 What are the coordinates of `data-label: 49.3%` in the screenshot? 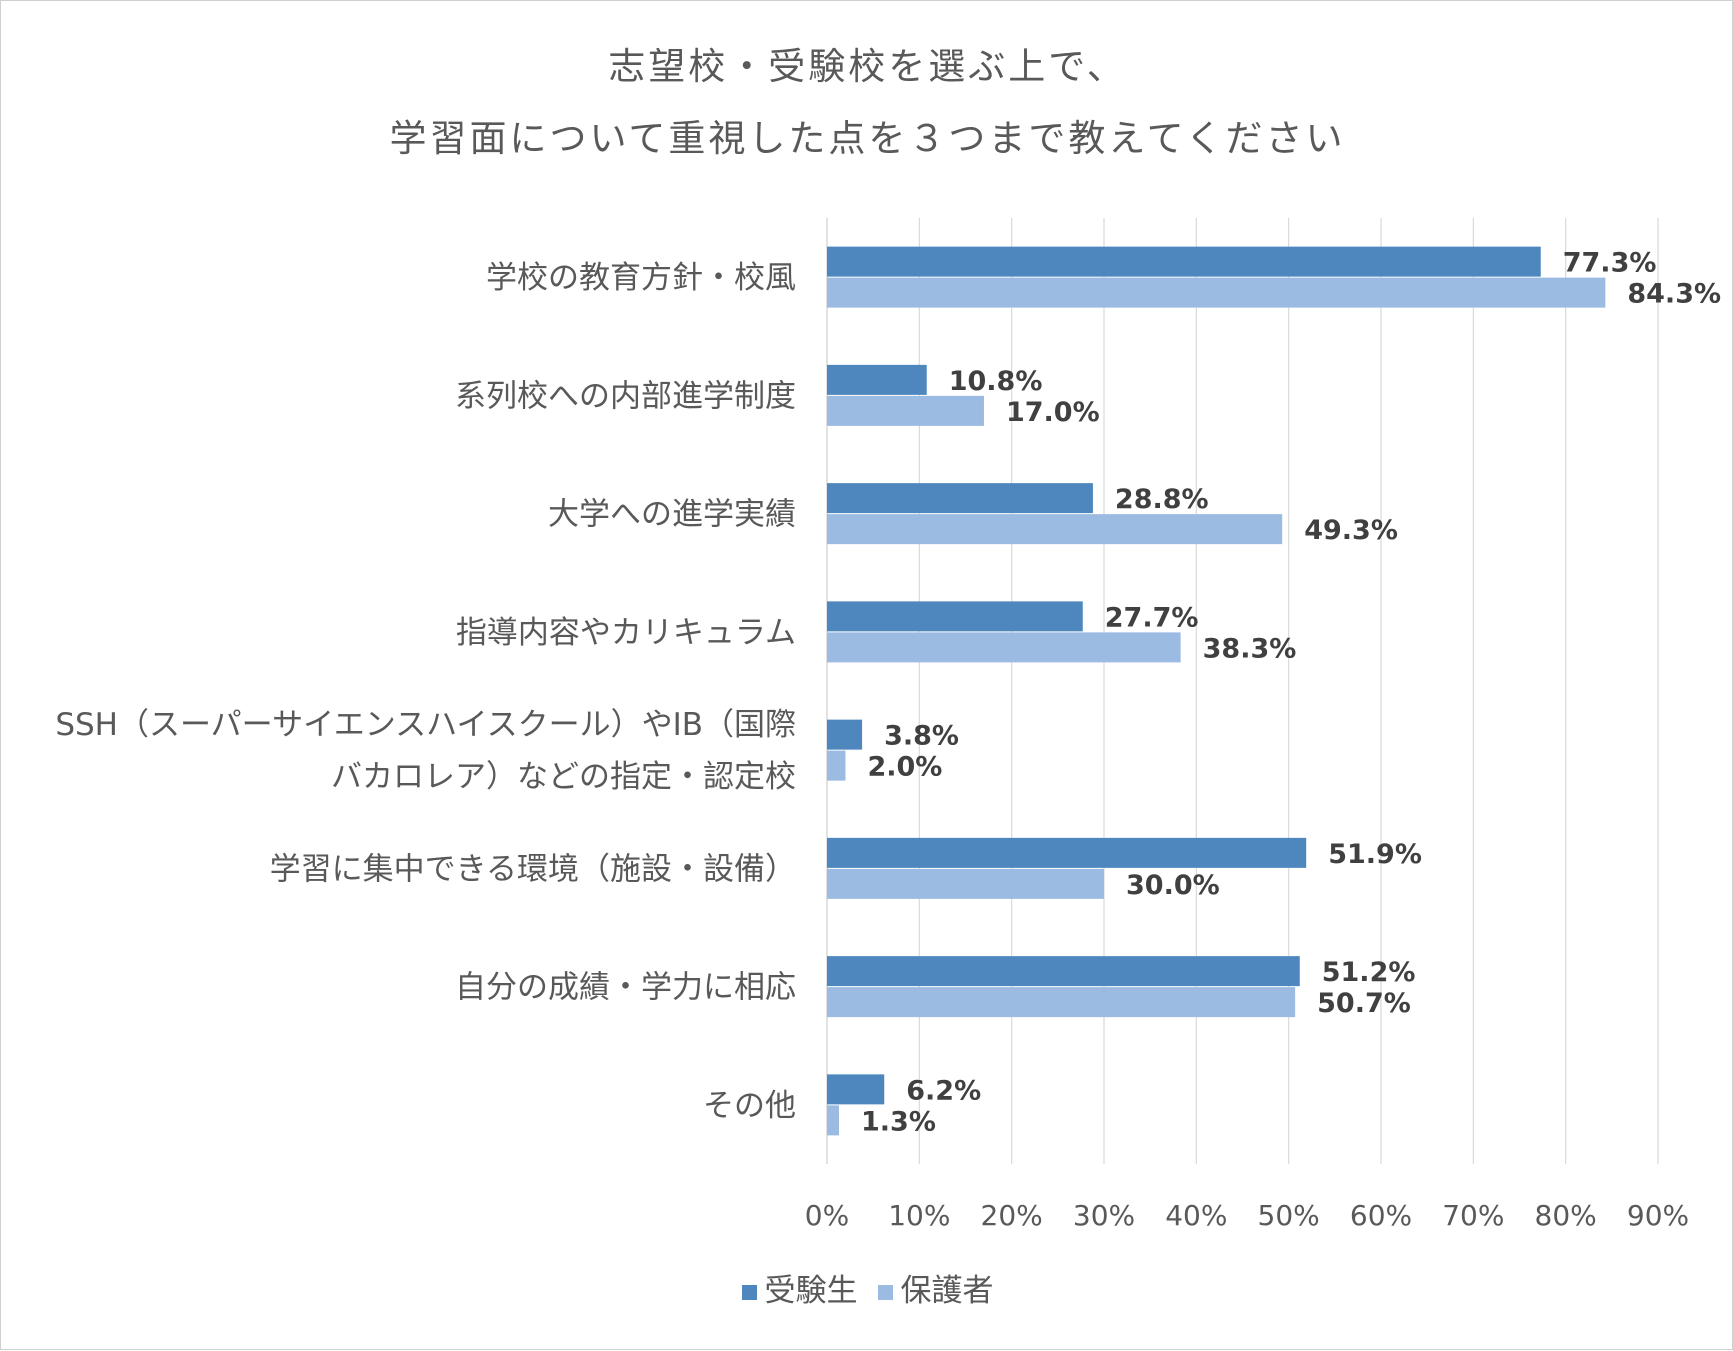 It's located at (1351, 530).